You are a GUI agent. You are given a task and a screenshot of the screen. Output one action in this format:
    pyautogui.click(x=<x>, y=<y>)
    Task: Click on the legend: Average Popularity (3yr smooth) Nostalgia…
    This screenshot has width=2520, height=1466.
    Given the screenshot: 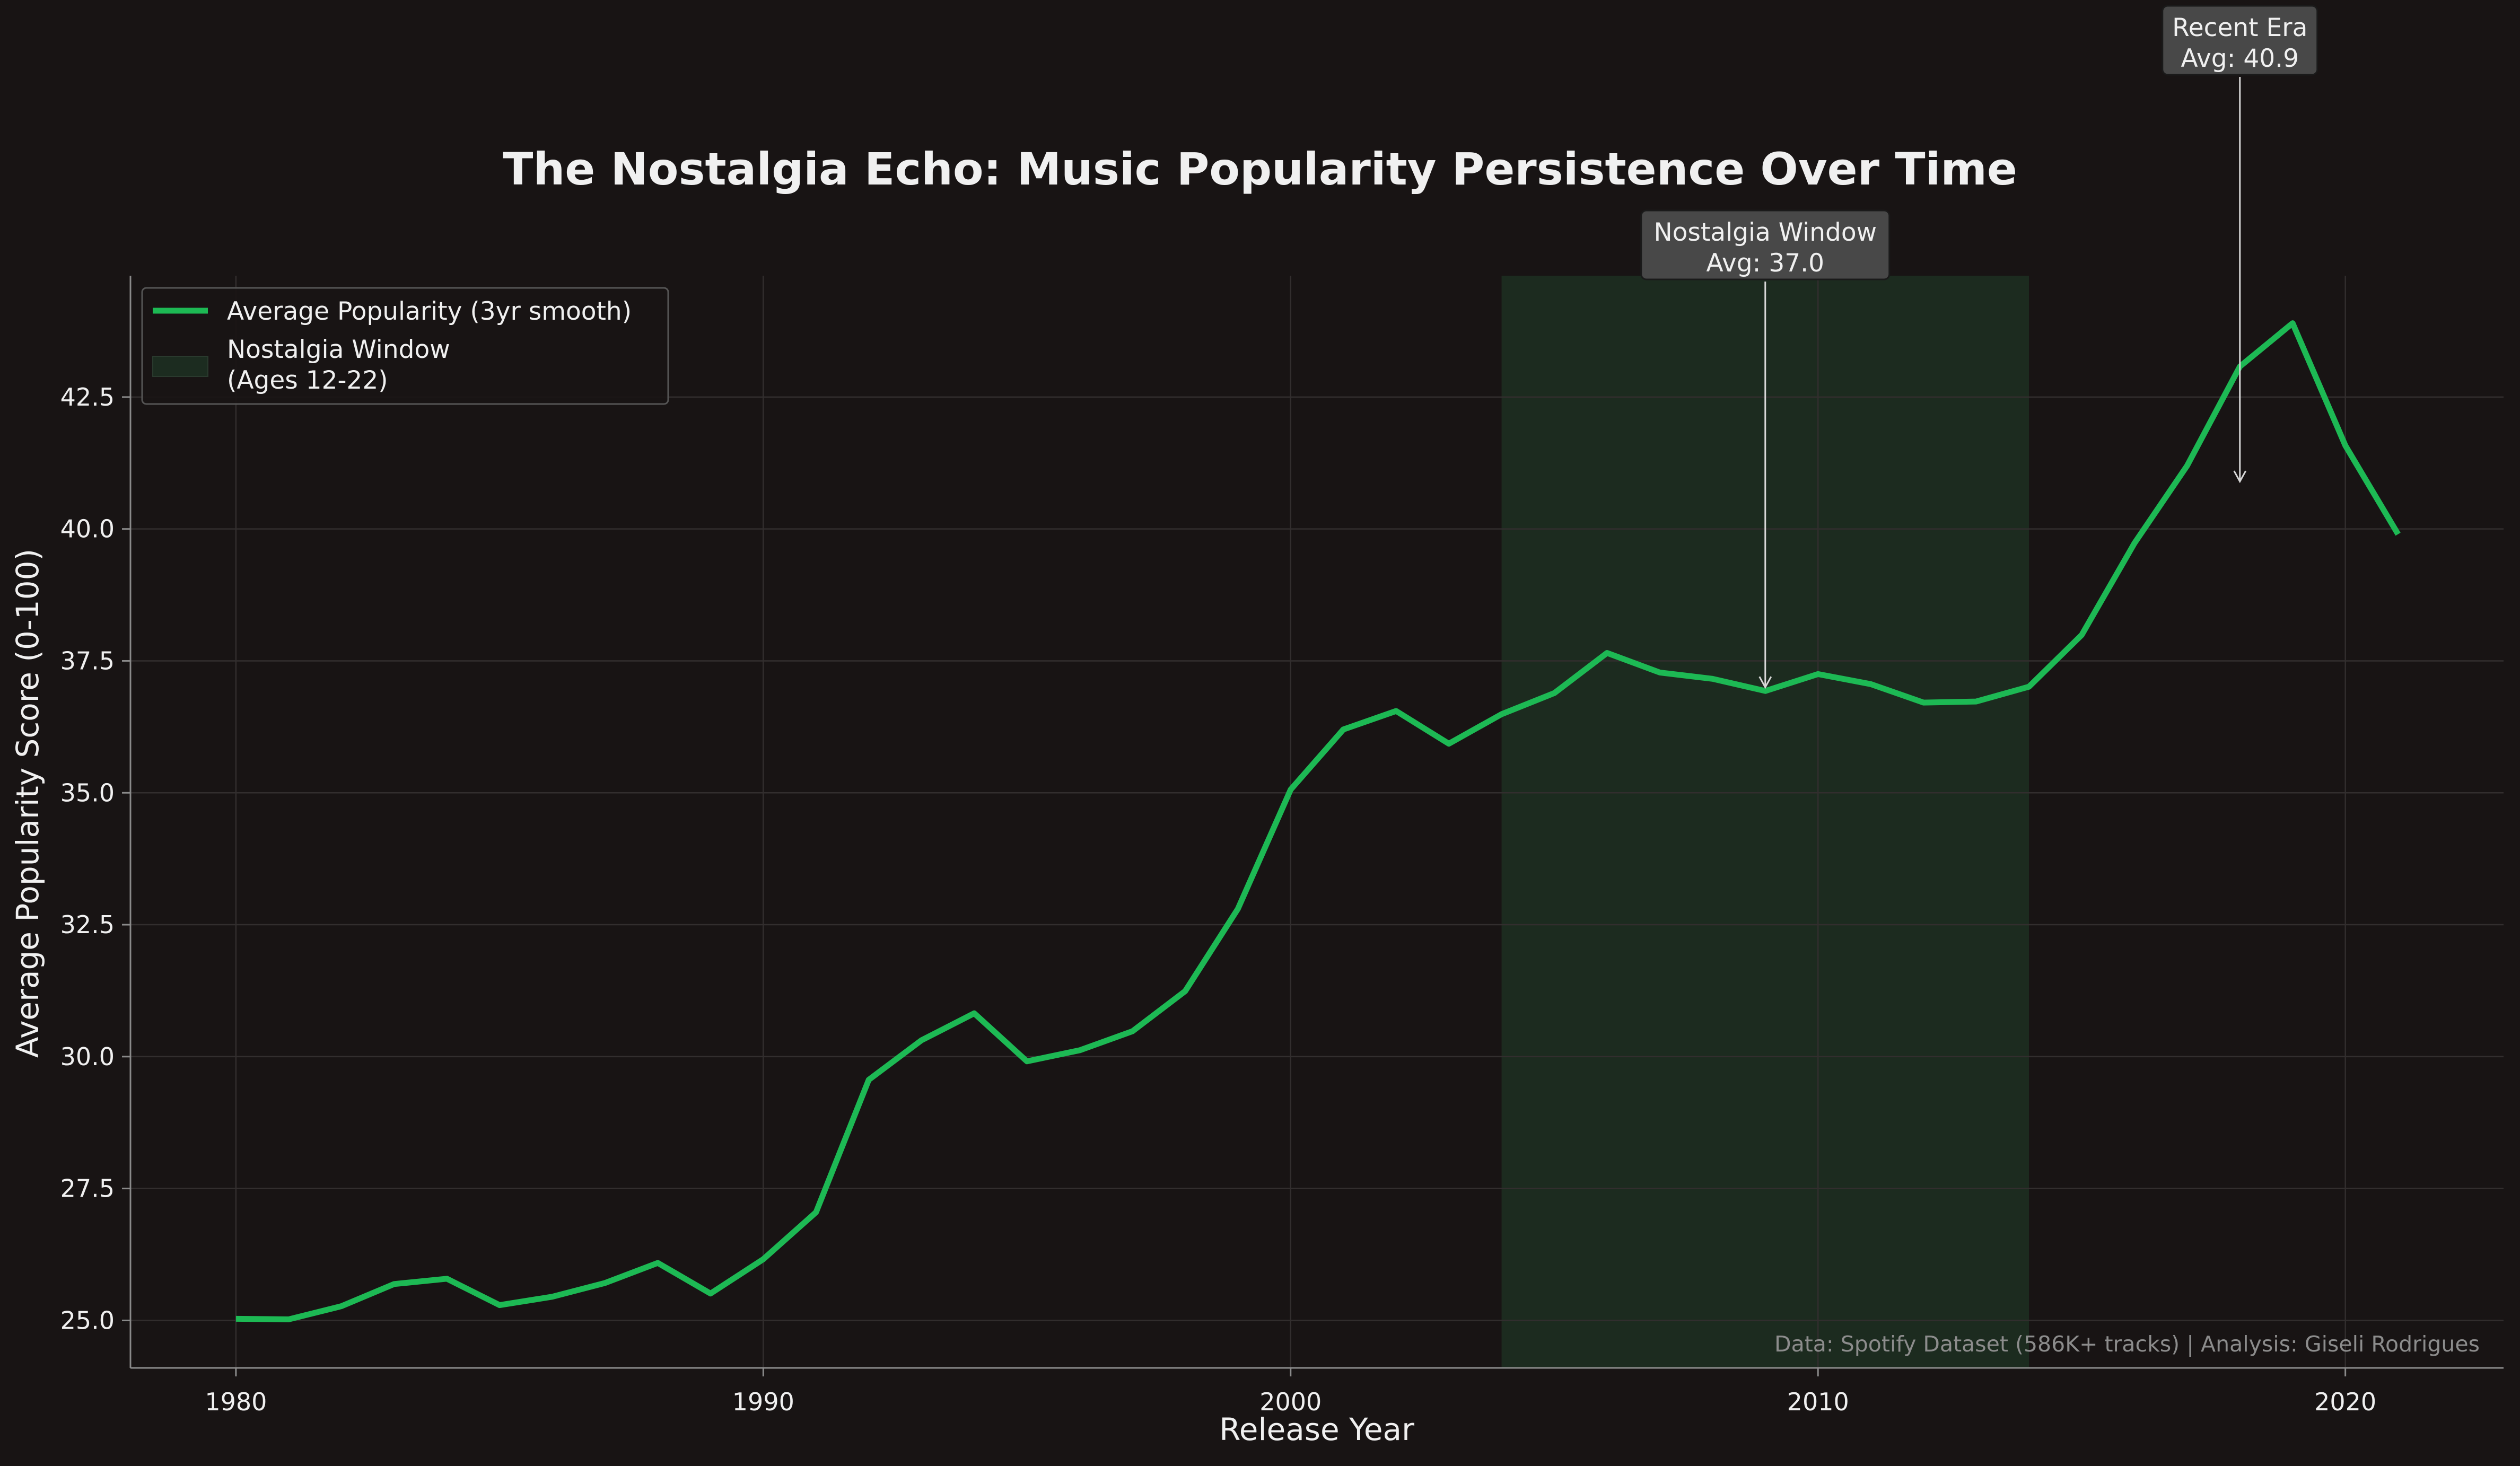 What is the action you would take?
    pyautogui.click(x=405, y=346)
    